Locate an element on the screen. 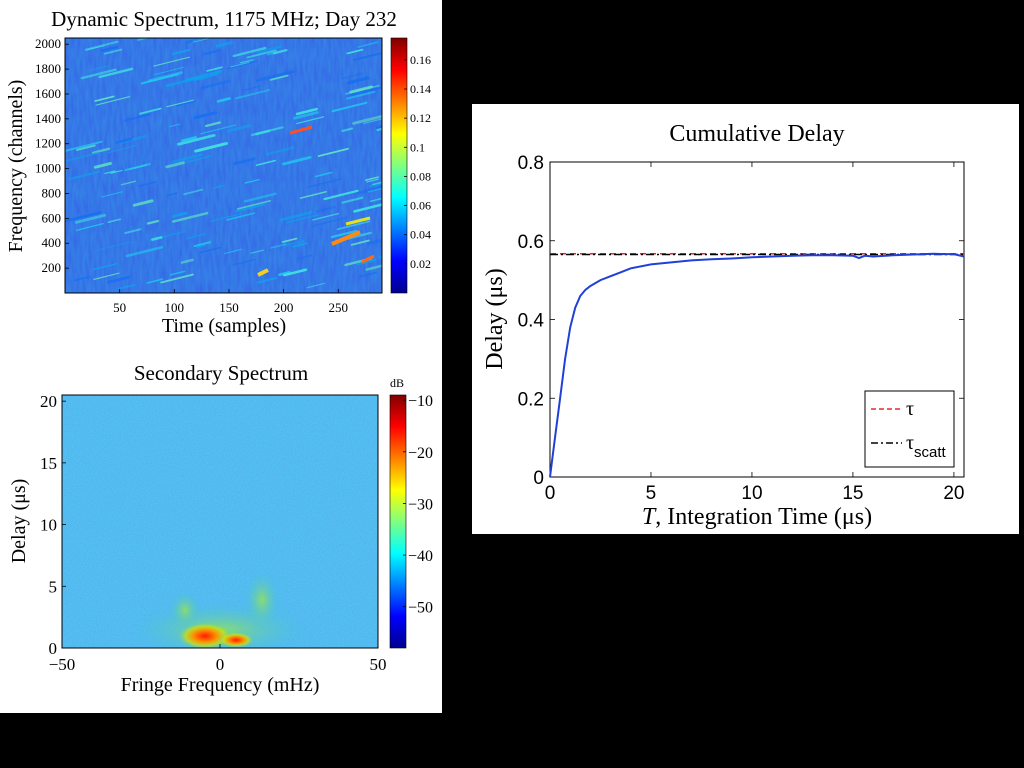 Image resolution: width=1024 pixels, height=768 pixels. secondary-y-tick-label: 0 is located at coordinates (53, 648).